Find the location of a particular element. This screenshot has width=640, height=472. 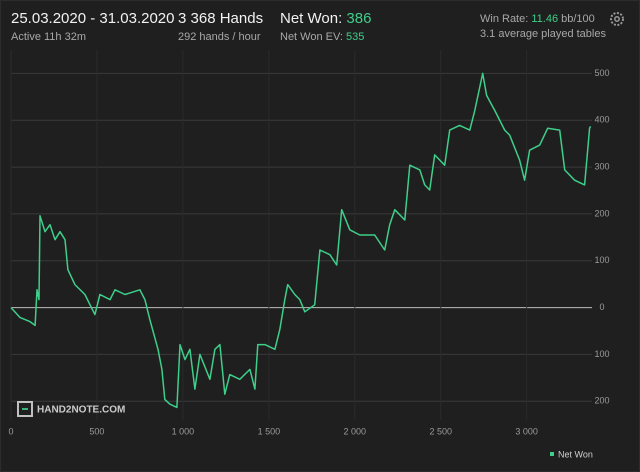

x-tick-label: 3 000 is located at coordinates (526, 431).